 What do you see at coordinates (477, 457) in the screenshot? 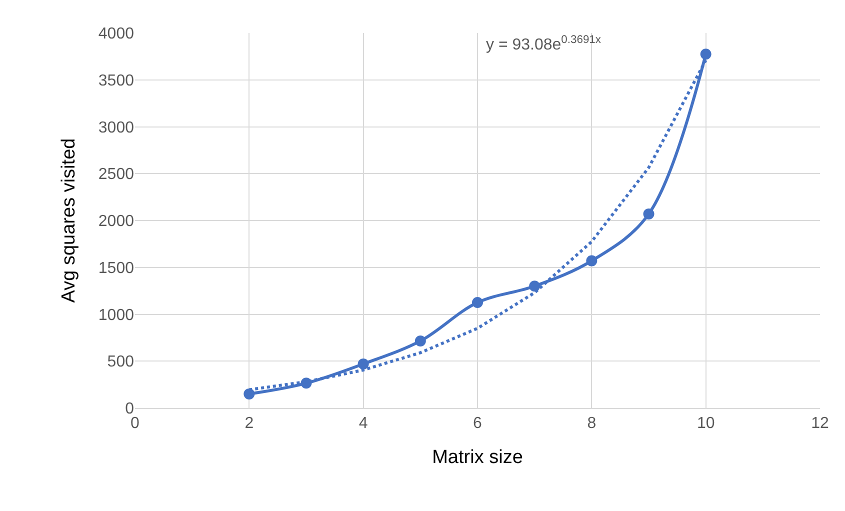
I see `x-axis-title: Matrix size` at bounding box center [477, 457].